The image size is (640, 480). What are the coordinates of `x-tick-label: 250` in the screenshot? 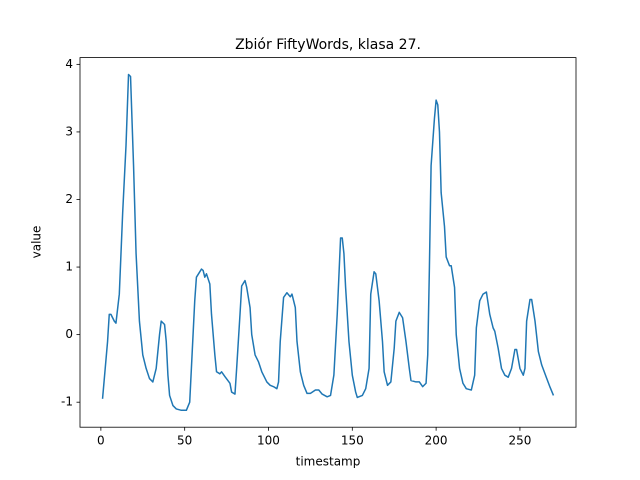 It's located at (519, 441).